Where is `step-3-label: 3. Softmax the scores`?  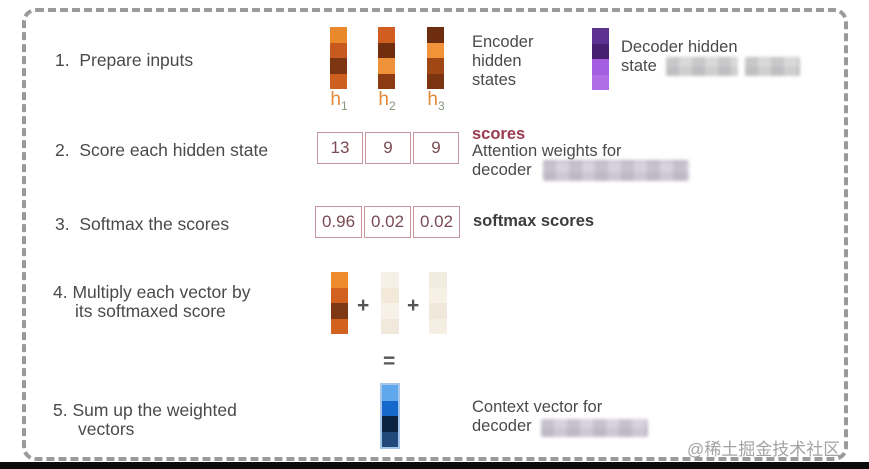 step-3-label: 3. Softmax the scores is located at coordinates (142, 224).